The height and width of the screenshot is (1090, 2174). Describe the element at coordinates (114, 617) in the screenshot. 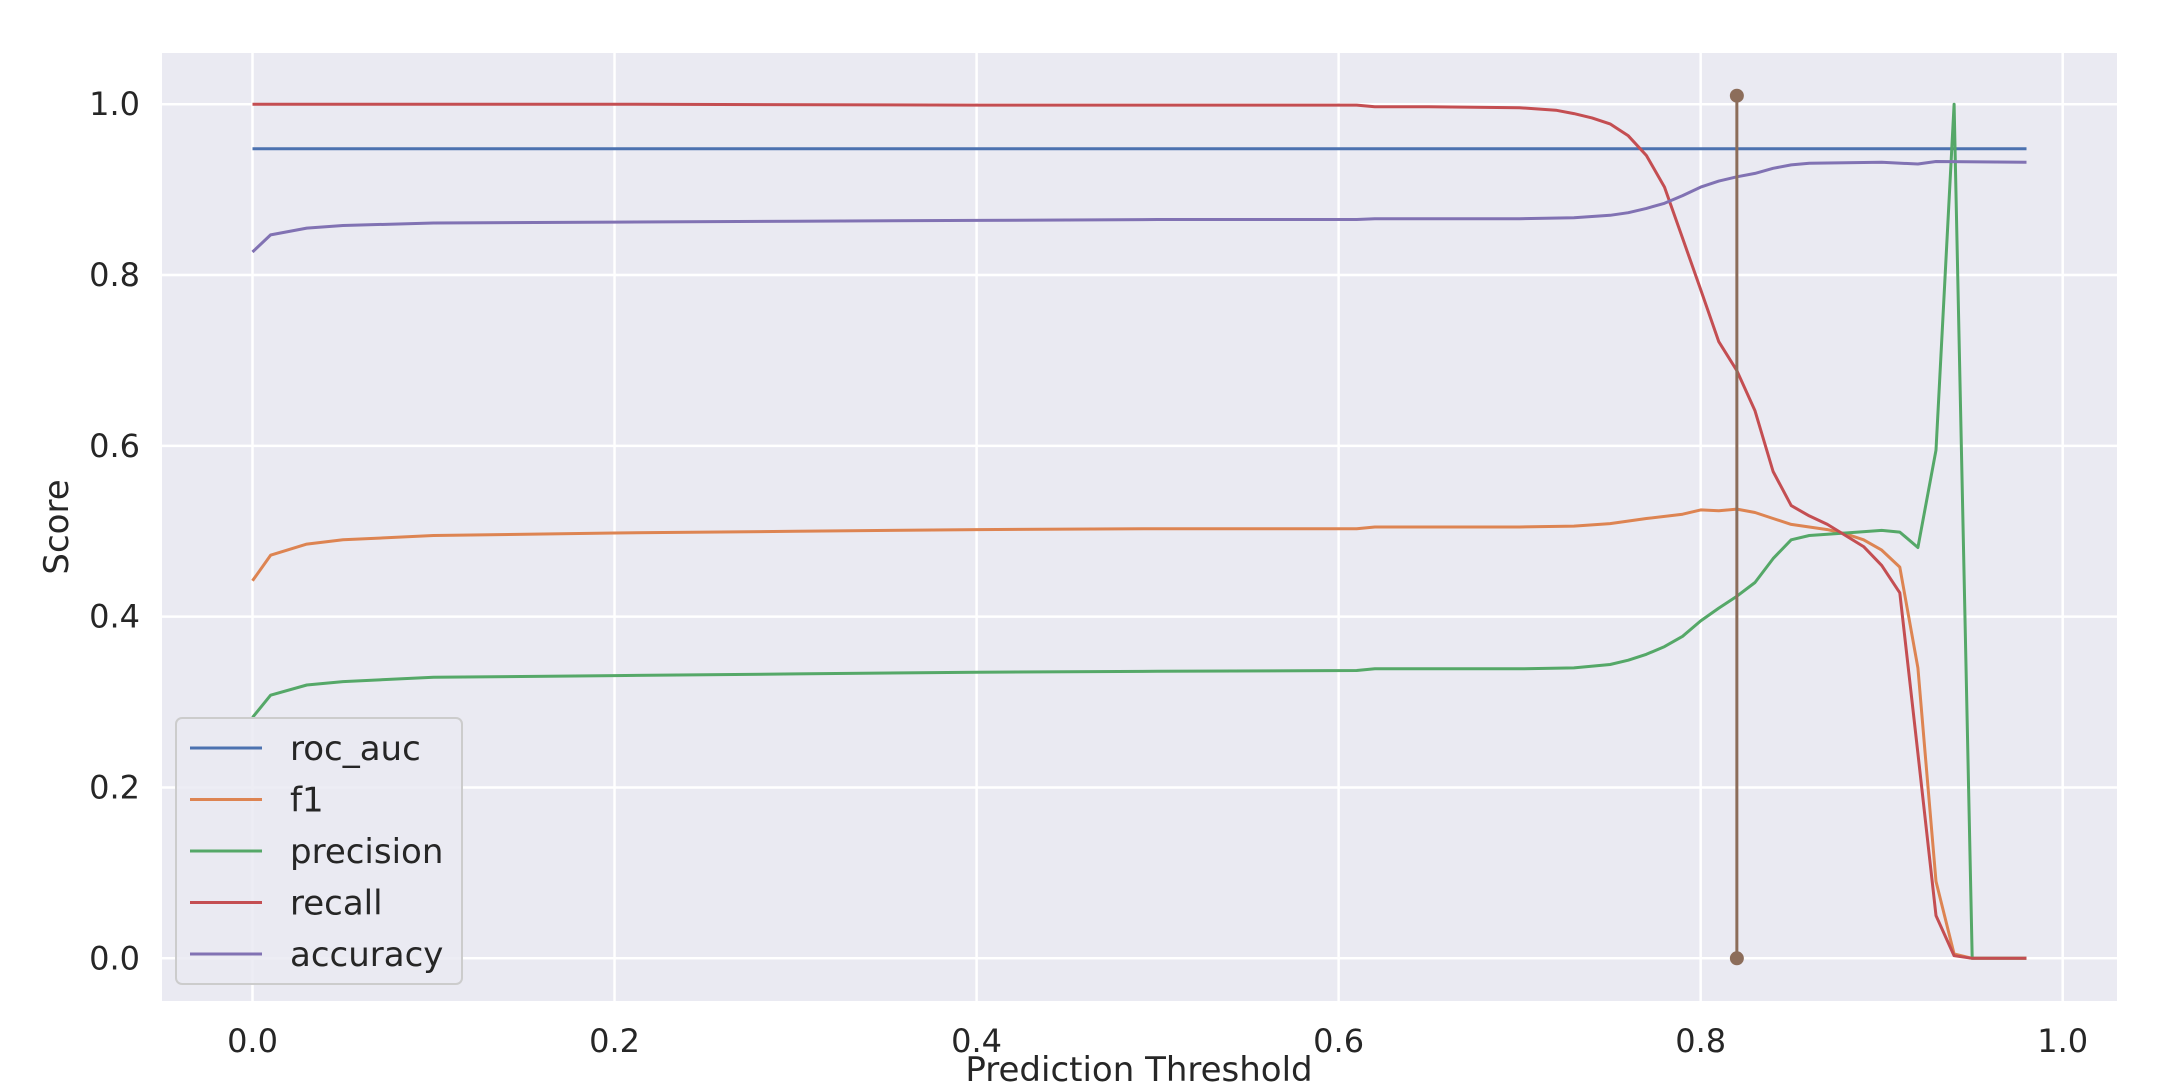

I see `y-tick-label: 0.4` at that location.